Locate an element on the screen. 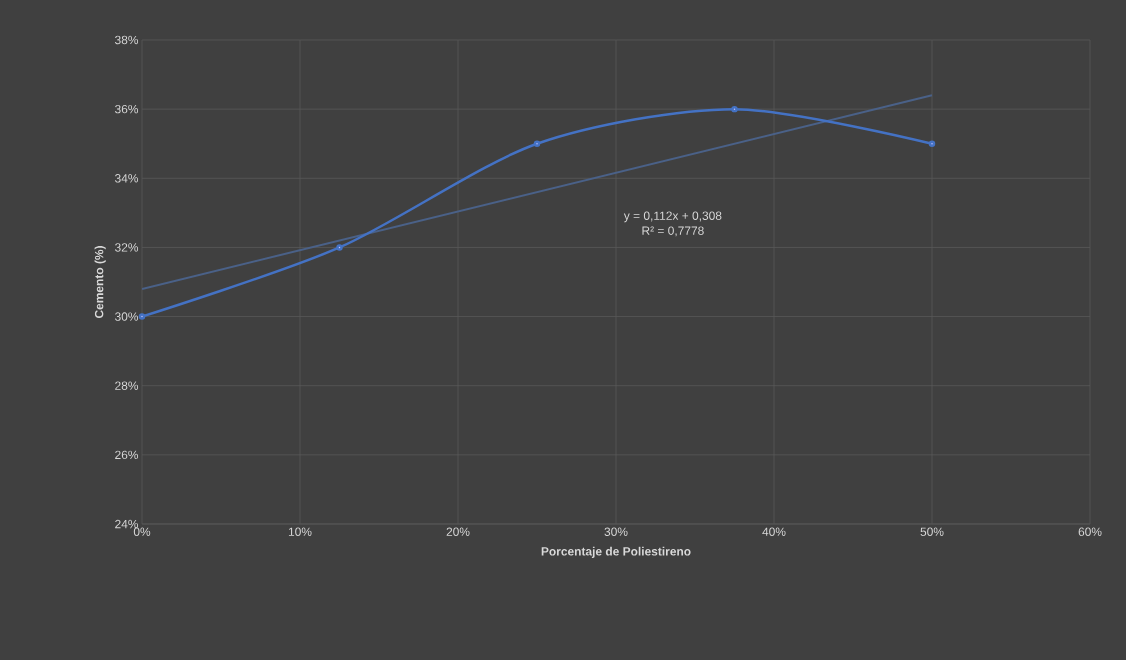 The height and width of the screenshot is (660, 1126). annotation: y = 0,112x + 0,308 is located at coordinates (672, 217).